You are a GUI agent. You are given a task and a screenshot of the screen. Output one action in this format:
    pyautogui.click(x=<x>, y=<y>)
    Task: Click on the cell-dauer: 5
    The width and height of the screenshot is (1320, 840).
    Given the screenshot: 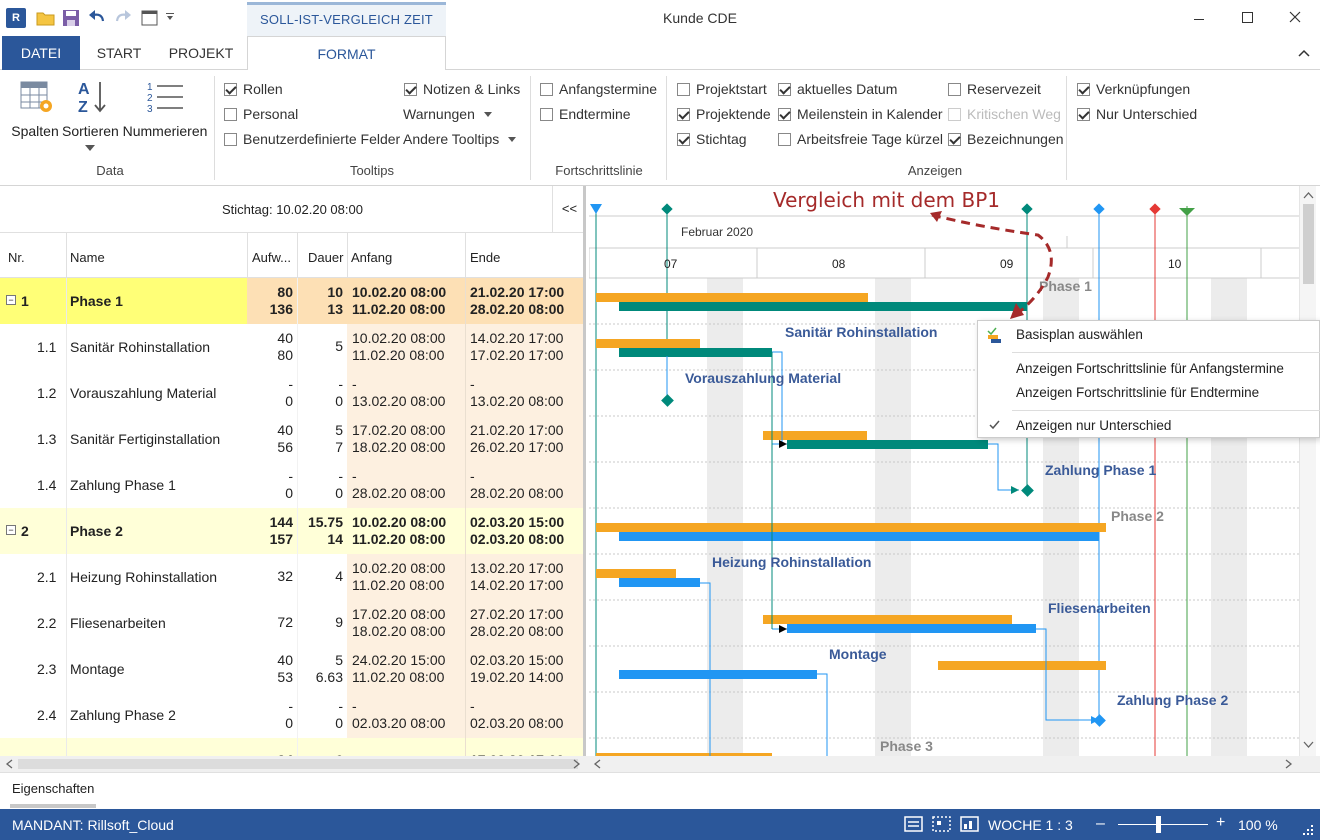 What is the action you would take?
    pyautogui.click(x=322, y=346)
    